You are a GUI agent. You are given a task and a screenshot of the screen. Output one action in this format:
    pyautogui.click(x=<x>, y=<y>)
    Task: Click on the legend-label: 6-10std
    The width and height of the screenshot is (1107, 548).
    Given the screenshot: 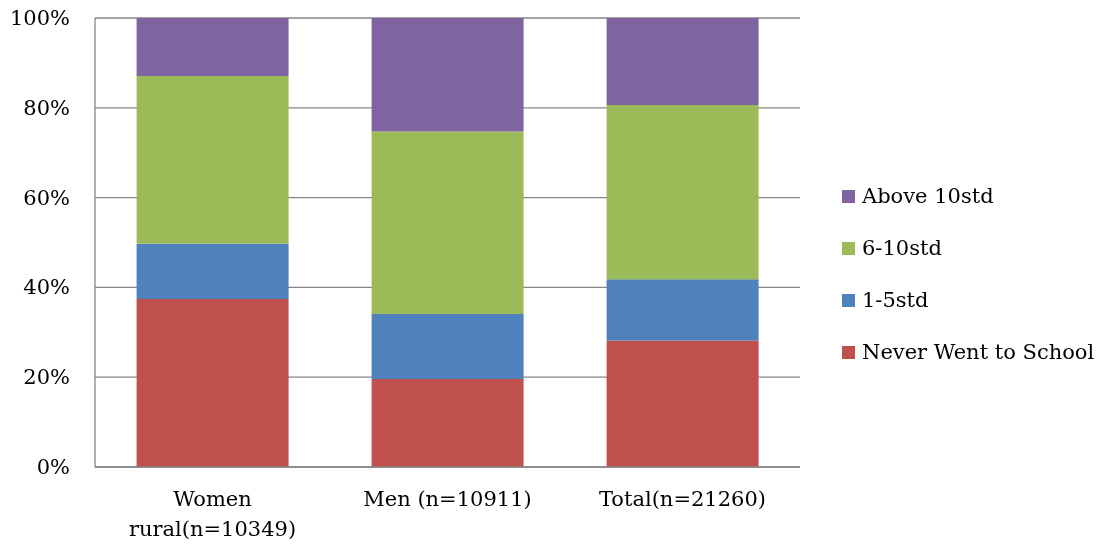 What is the action you would take?
    pyautogui.click(x=902, y=248)
    